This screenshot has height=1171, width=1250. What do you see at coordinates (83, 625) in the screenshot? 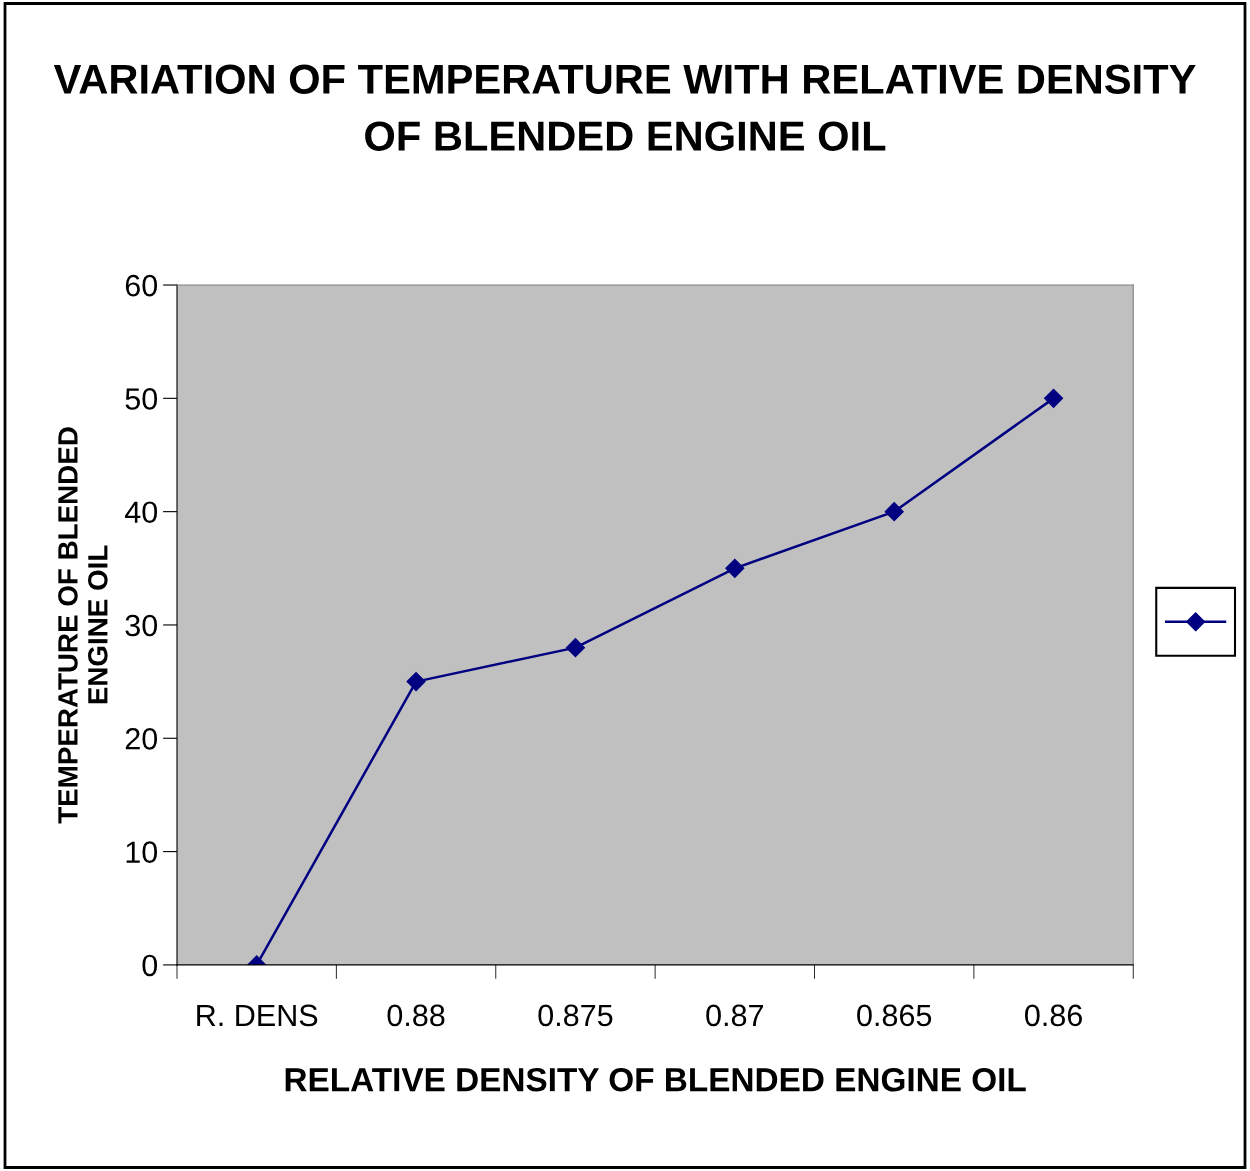
I see `y-axis-title: TEMPERATURE OF BLENDED ENGINE OIL` at bounding box center [83, 625].